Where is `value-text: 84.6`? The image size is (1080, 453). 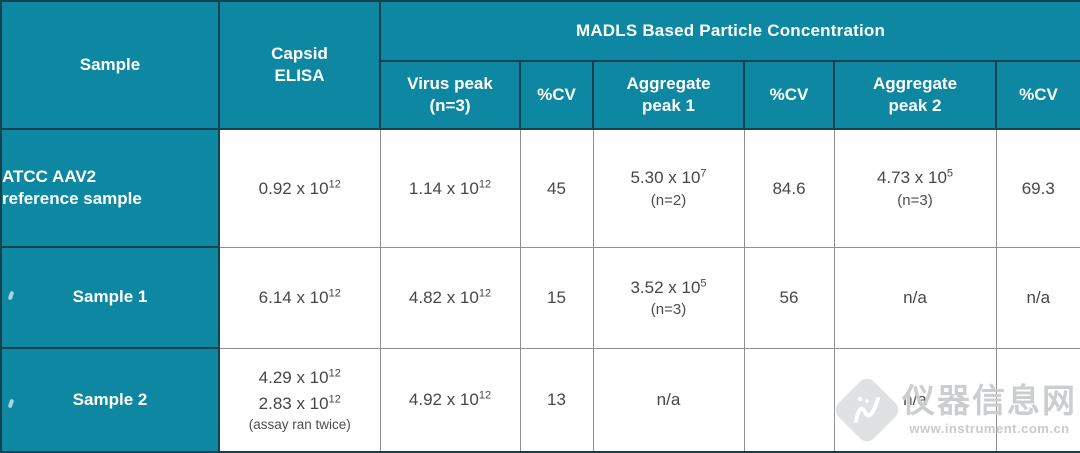
value-text: 84.6 is located at coordinates (789, 188).